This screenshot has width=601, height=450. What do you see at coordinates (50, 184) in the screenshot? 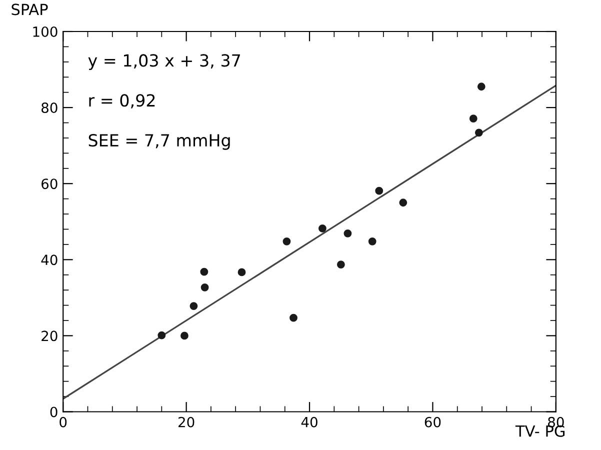
I see `y-tick-label: 60` at bounding box center [50, 184].